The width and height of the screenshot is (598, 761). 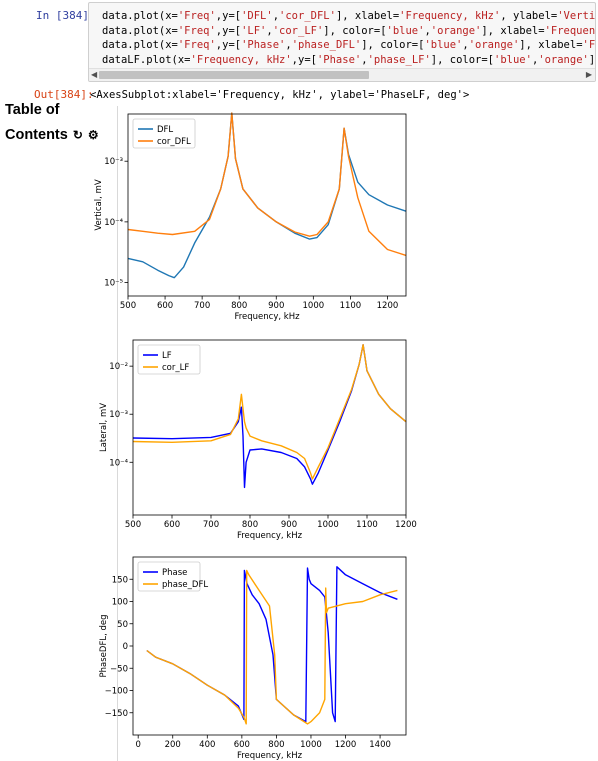 I want to click on code-string: 'phase_LF', so click(x=399, y=59).